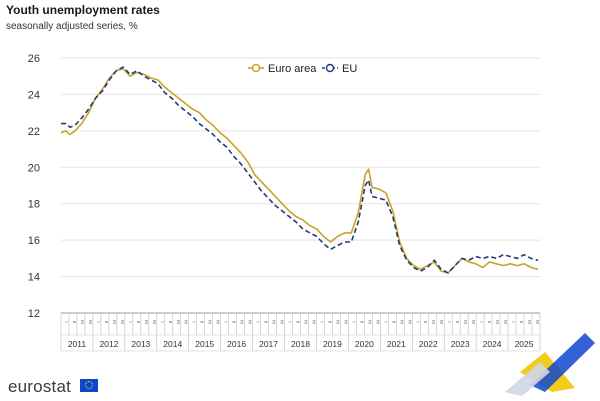  Describe the element at coordinates (349, 69) in the screenshot. I see `legend-label: EU` at that location.